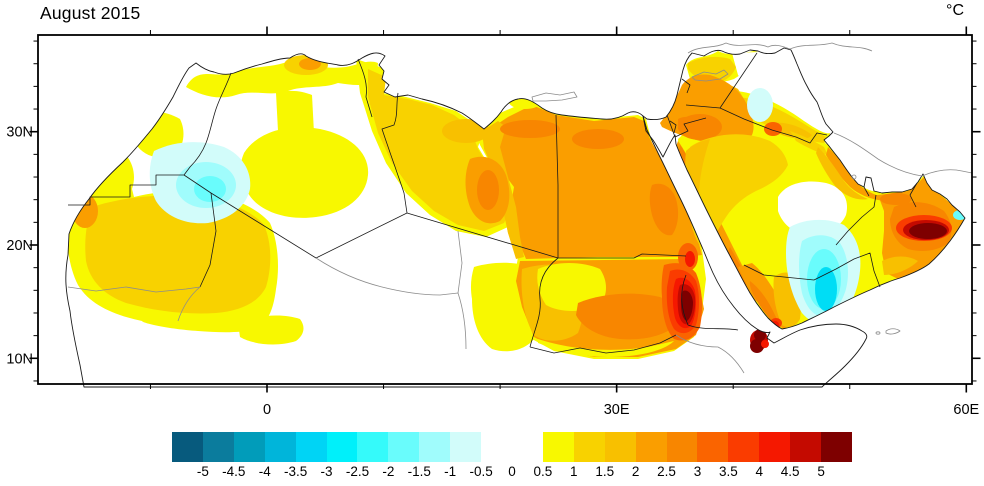  Describe the element at coordinates (697, 471) in the screenshot. I see `colorbar-tick-label: 3` at that location.